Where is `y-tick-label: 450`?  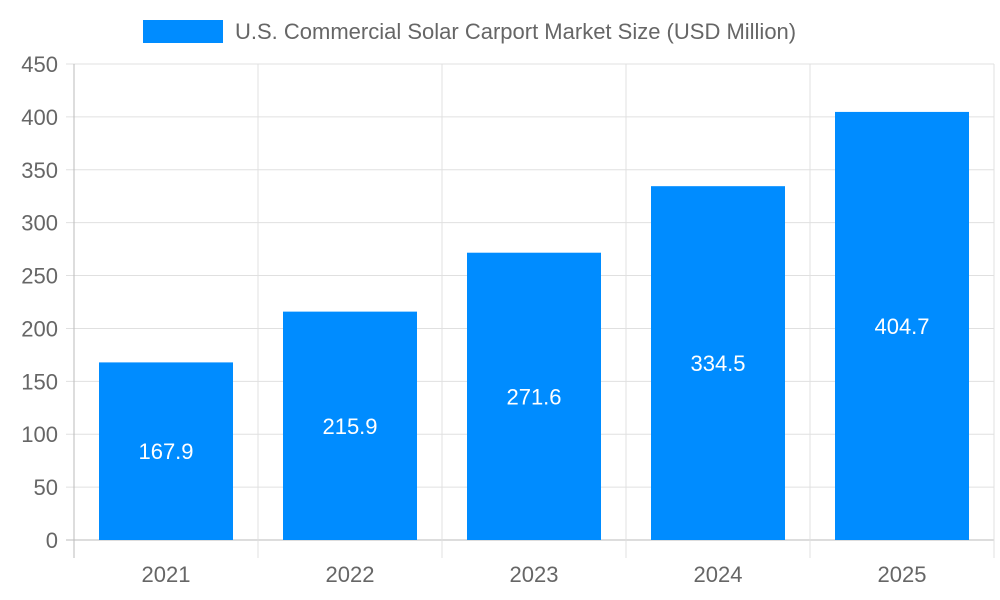 y-tick-label: 450 is located at coordinates (39, 64).